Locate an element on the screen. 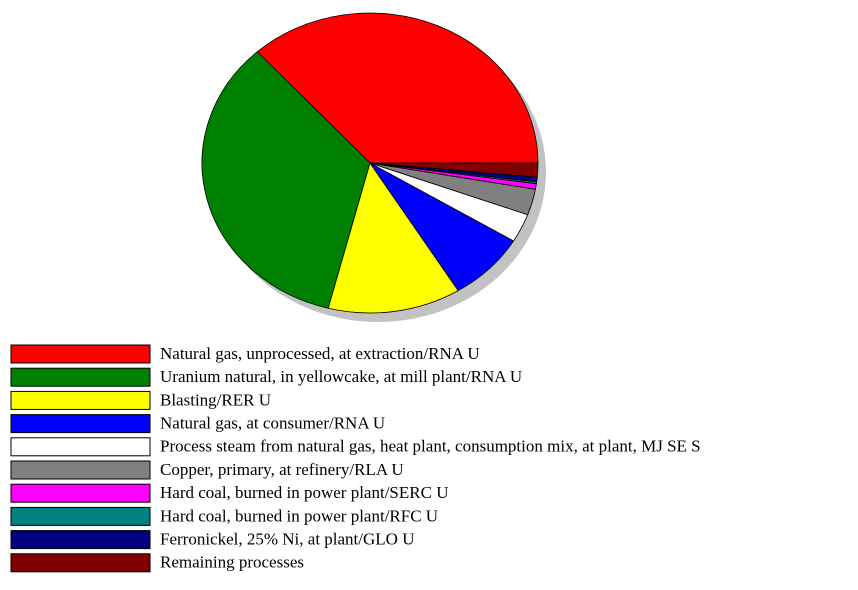  legend-label: Copper, primary, at refinery/RLA U is located at coordinates (282, 469).